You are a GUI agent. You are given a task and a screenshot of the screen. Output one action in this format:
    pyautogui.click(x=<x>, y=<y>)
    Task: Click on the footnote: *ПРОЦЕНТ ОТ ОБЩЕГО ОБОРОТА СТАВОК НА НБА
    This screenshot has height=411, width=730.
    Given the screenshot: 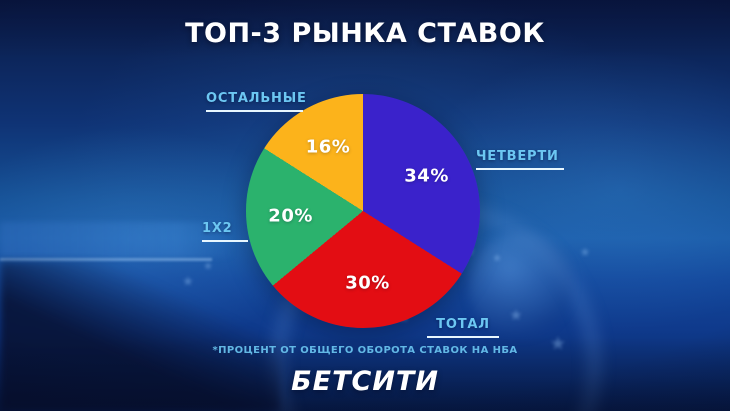 What is the action you would take?
    pyautogui.click(x=365, y=350)
    